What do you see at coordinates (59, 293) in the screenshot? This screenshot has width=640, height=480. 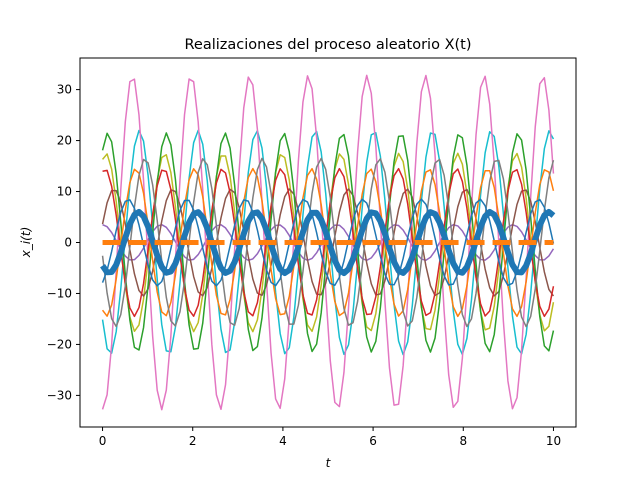 I see `y-tick-label: −10` at bounding box center [59, 293].